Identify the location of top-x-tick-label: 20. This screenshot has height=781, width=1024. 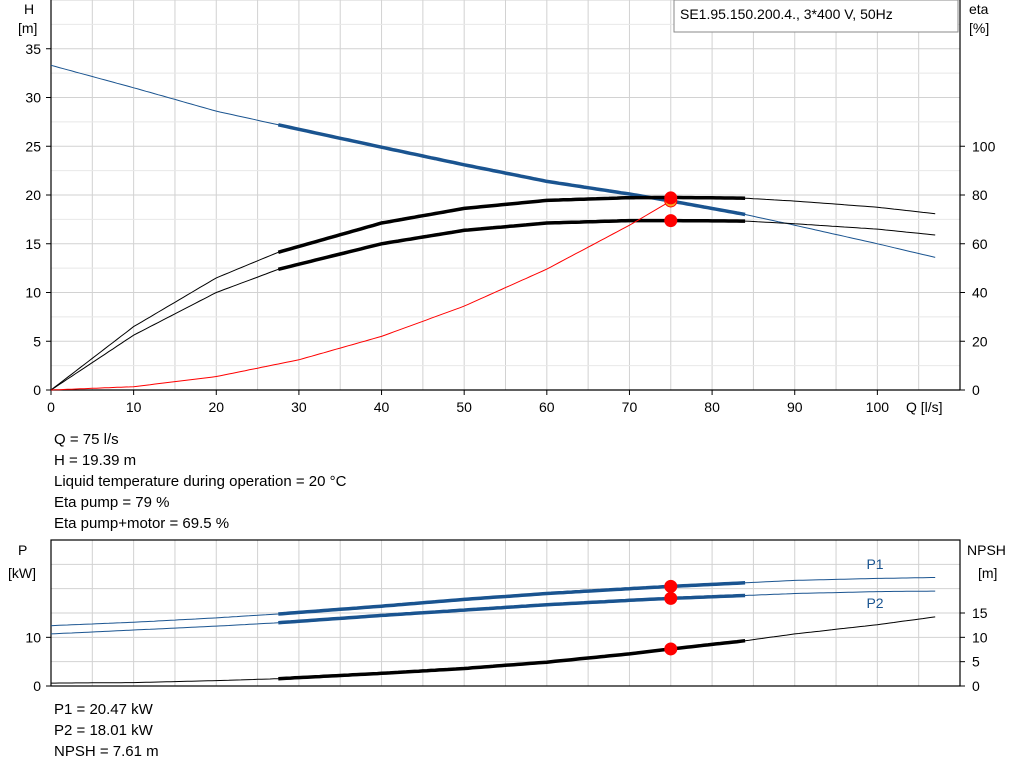
(216, 407).